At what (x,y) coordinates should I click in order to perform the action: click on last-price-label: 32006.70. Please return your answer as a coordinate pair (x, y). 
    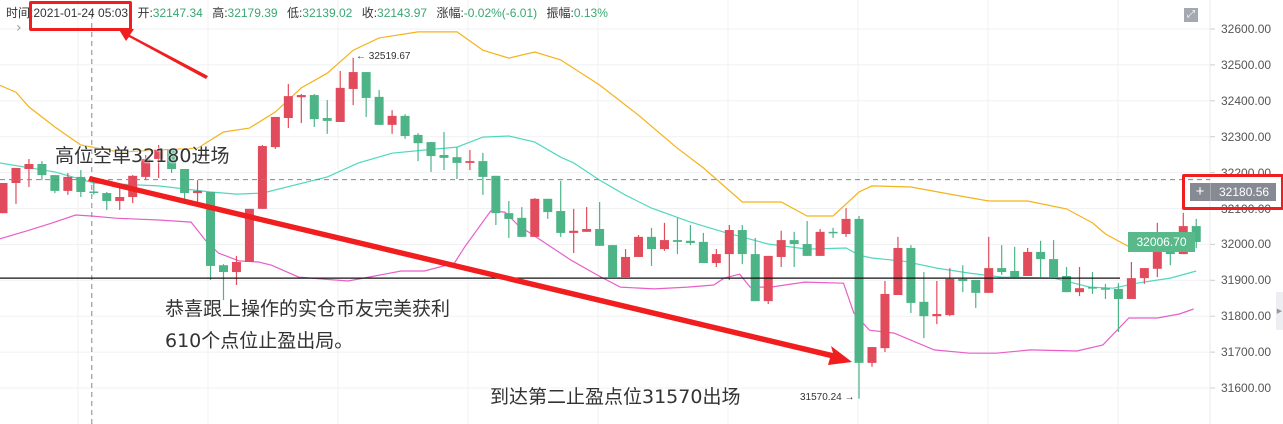
    Looking at the image, I should click on (1161, 242).